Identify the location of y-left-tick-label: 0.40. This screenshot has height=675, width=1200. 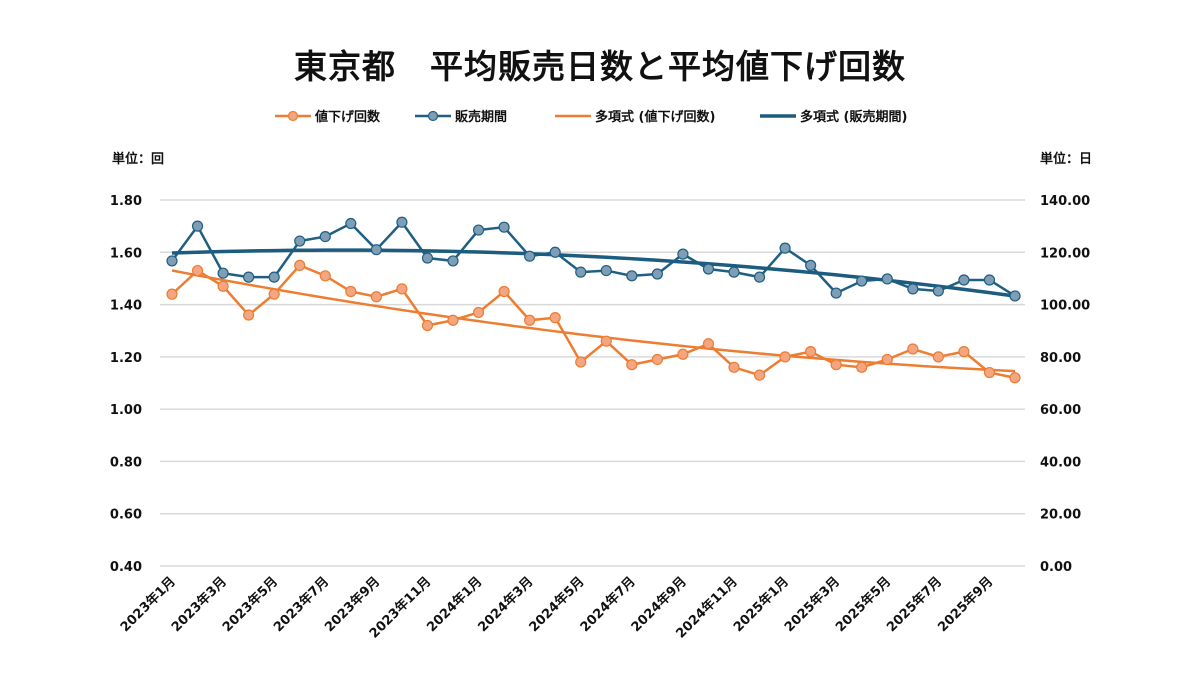
(126, 567).